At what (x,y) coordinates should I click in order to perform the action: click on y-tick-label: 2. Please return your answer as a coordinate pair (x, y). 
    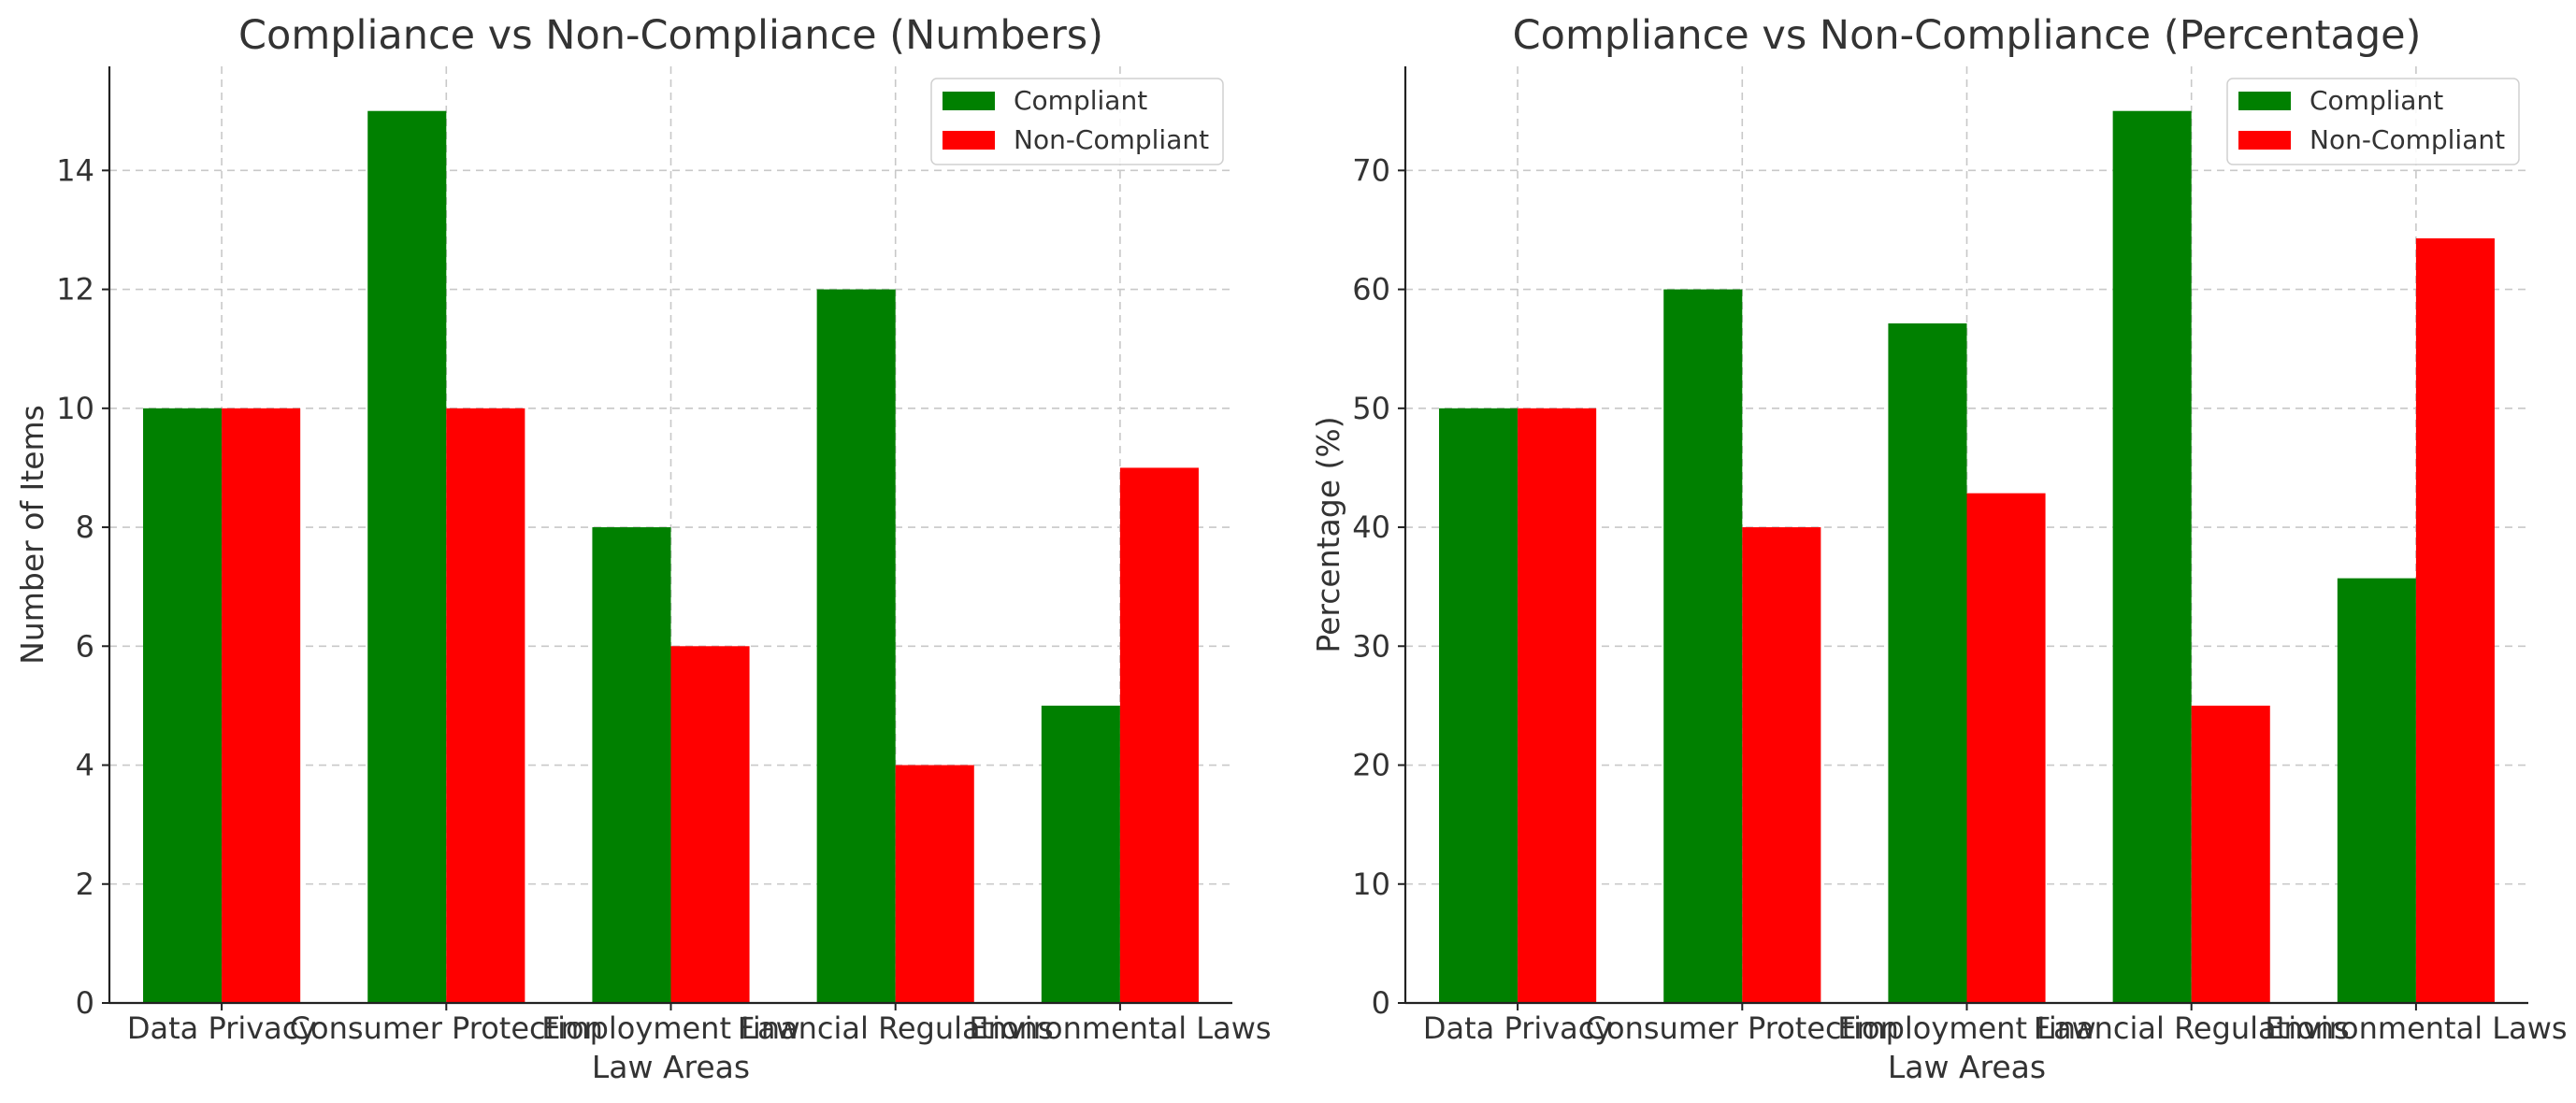
    Looking at the image, I should click on (85, 884).